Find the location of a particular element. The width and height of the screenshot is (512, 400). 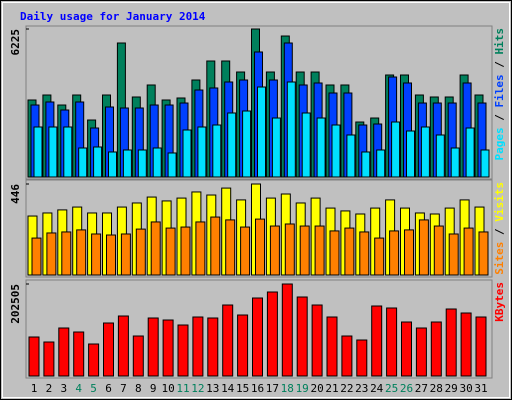

x-tick-label: 26 is located at coordinates (406, 388).